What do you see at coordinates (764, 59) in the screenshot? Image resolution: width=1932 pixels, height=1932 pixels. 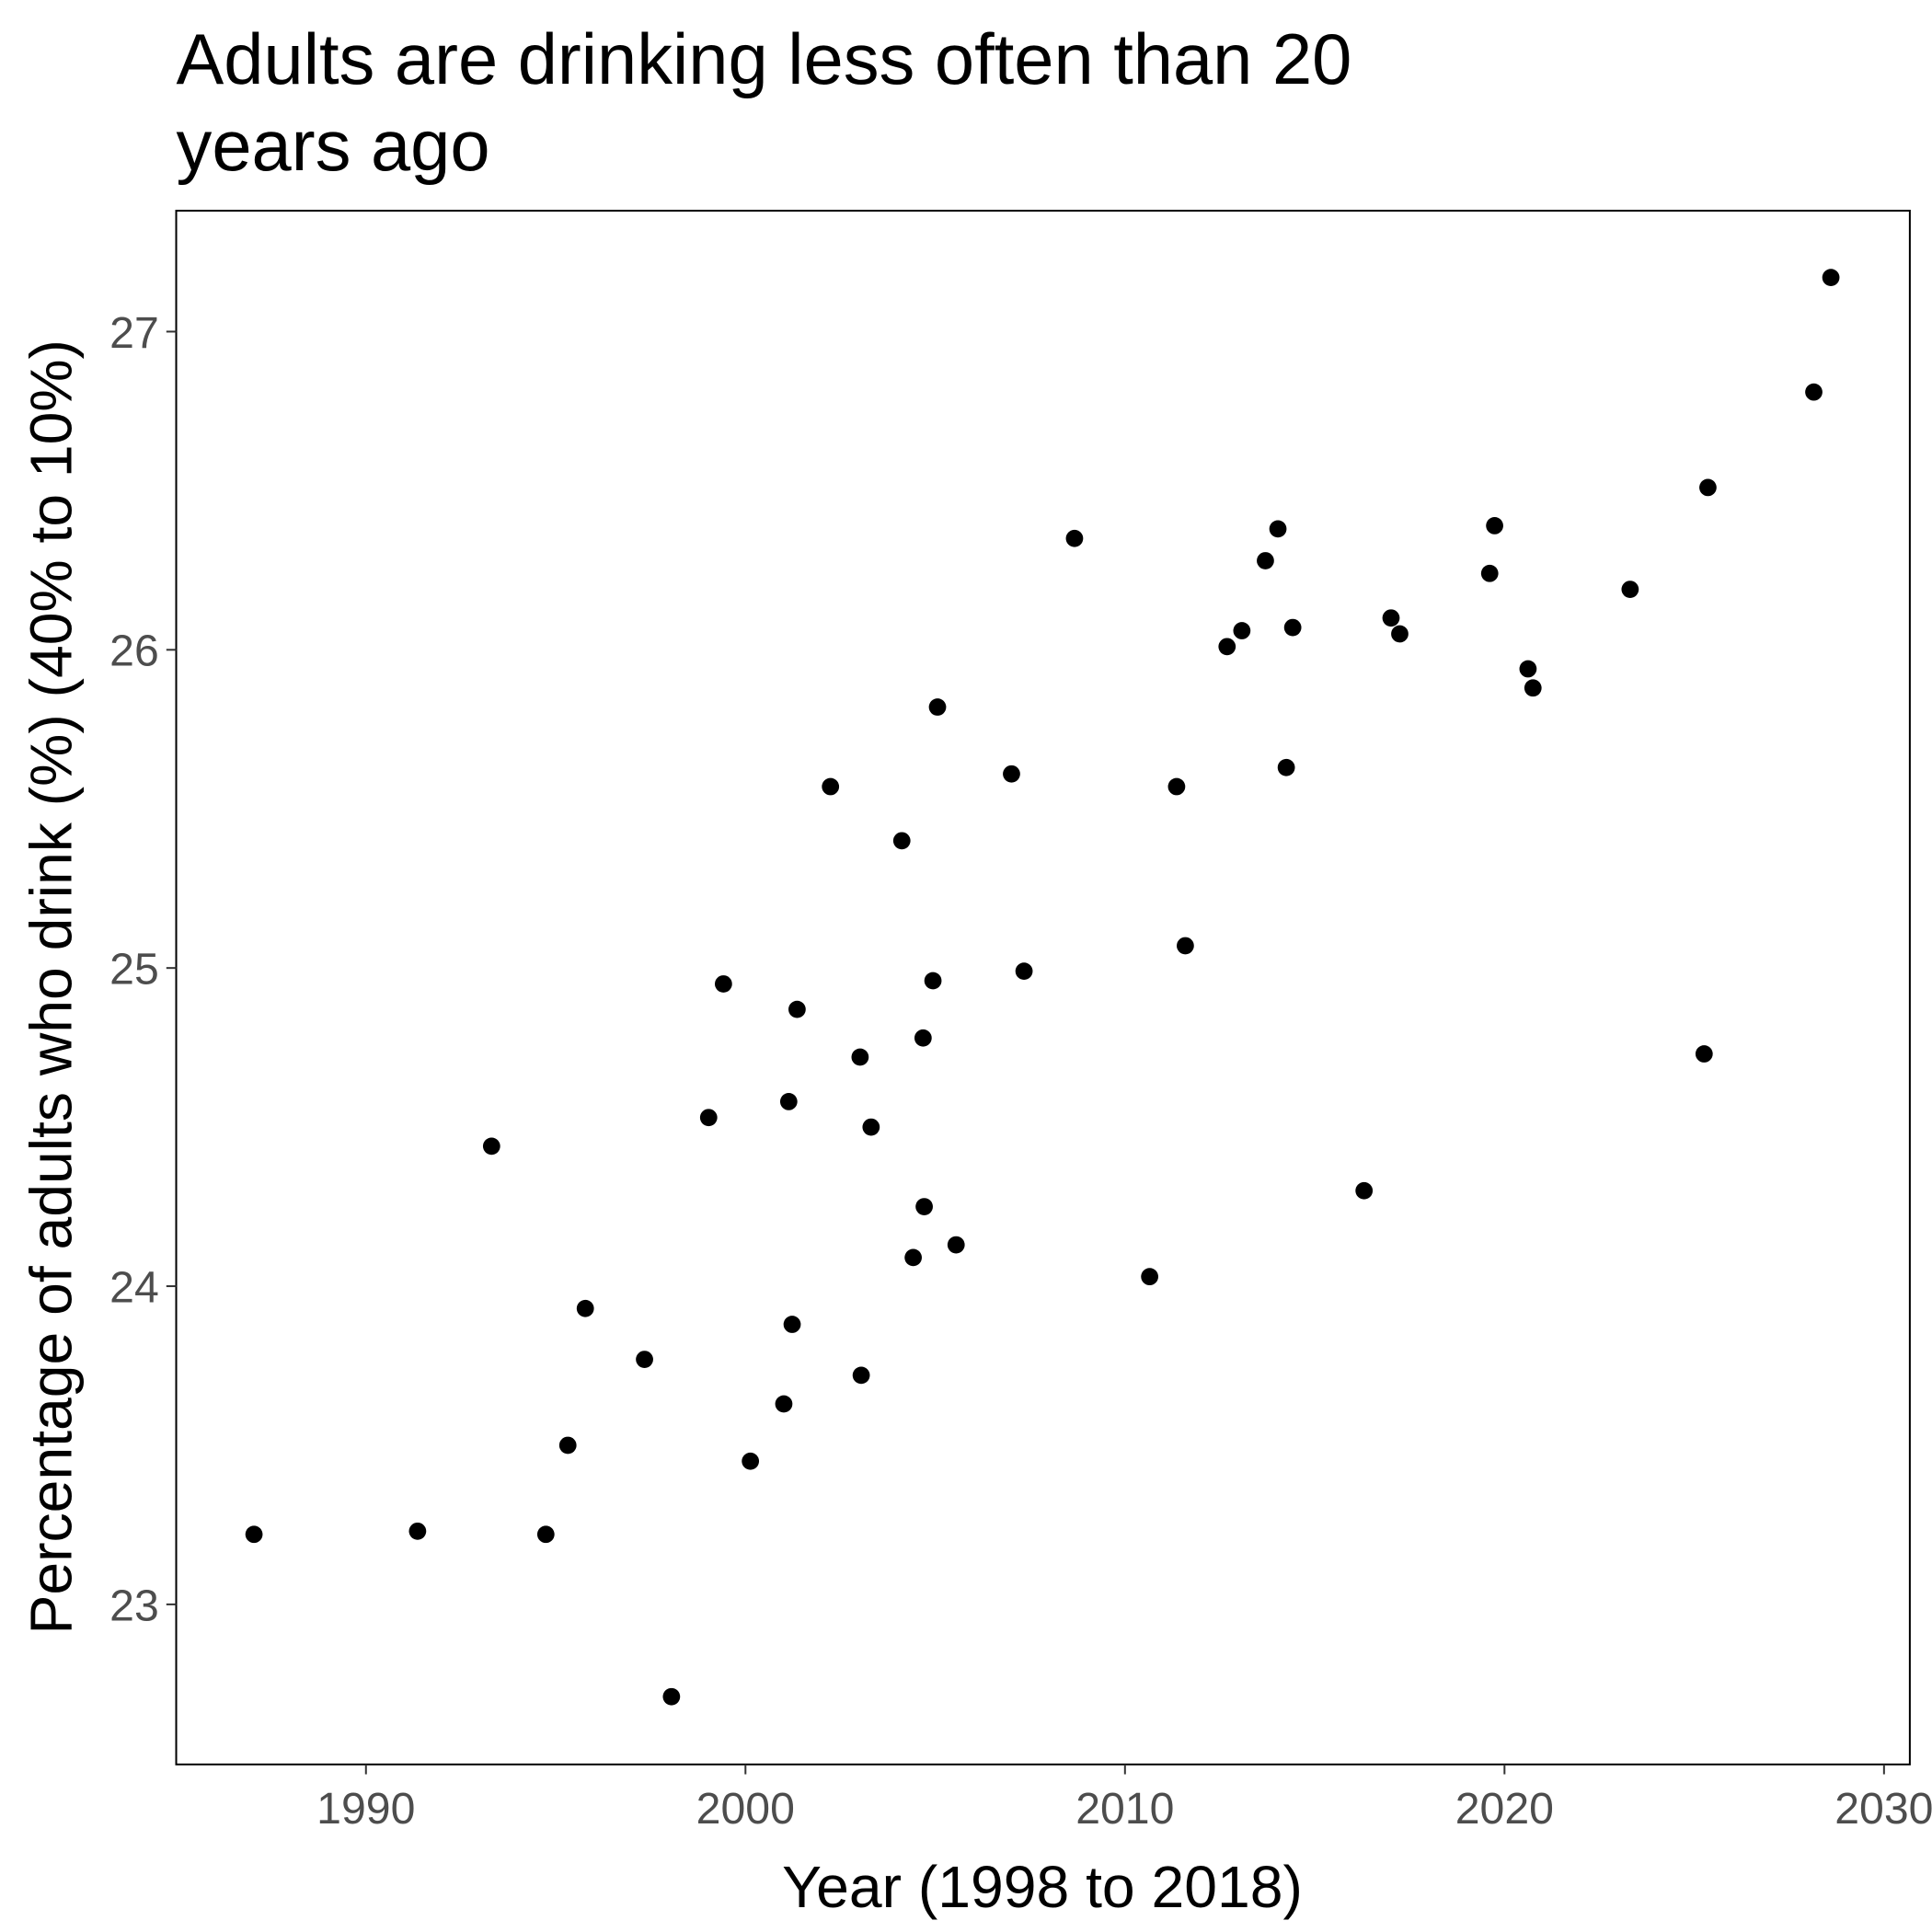 I see `chart-title: Adults are drinking less often than 20` at bounding box center [764, 59].